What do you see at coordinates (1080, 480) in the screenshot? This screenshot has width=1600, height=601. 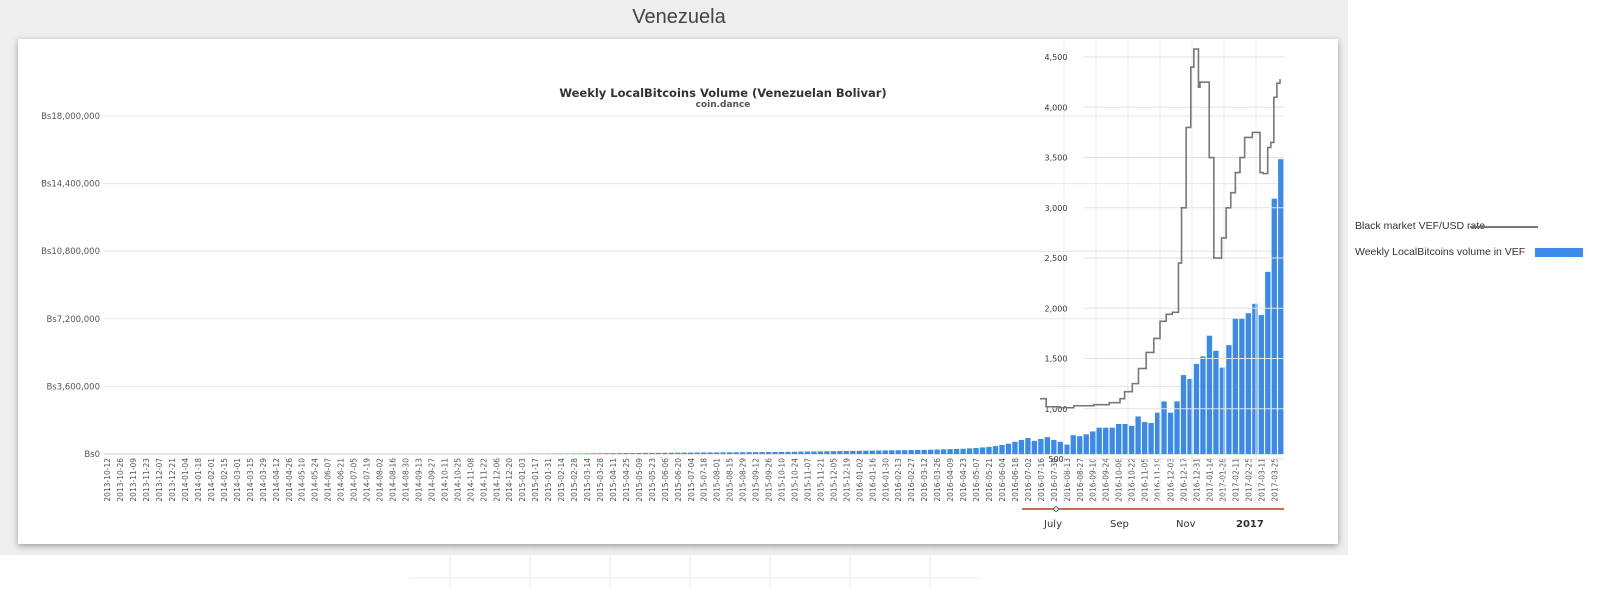 I see `x-tick-label: 2016-08-27` at bounding box center [1080, 480].